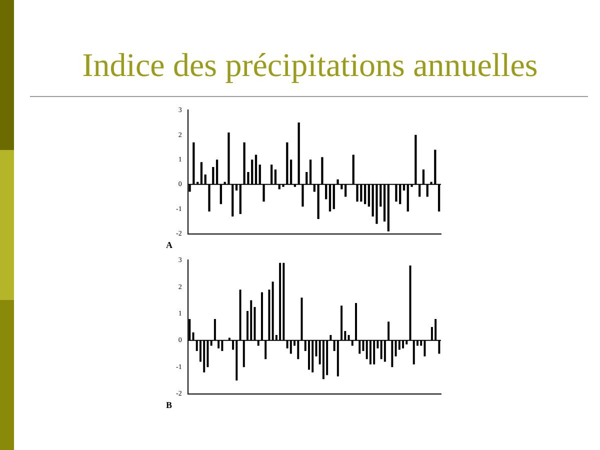  I want to click on text: B, so click(169, 405).